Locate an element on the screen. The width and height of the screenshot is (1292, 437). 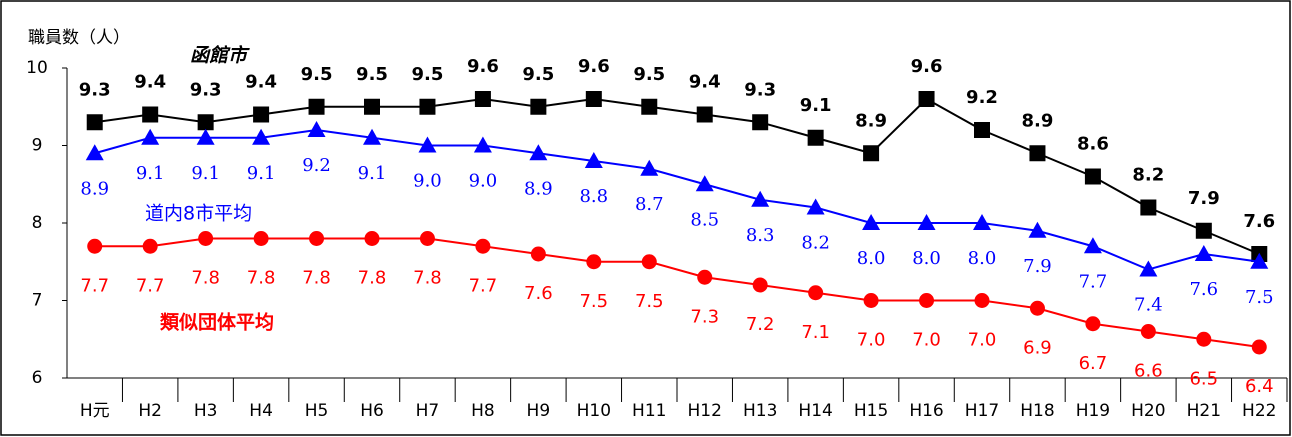
y-tick-label: 9 is located at coordinates (37, 146).